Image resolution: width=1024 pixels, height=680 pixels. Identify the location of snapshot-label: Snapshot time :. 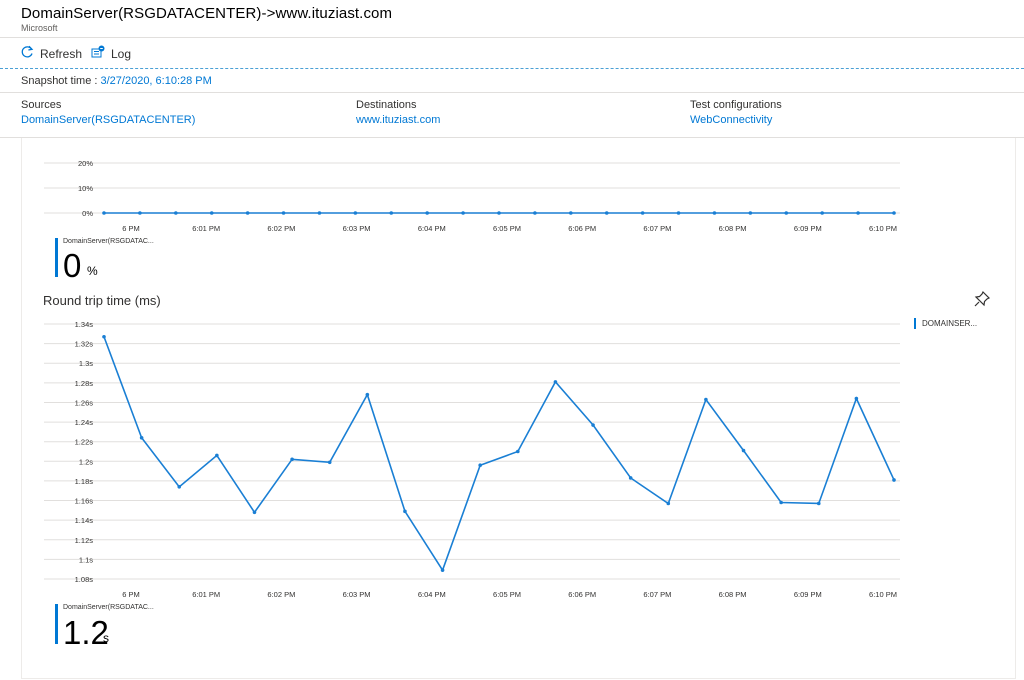
(59, 81).